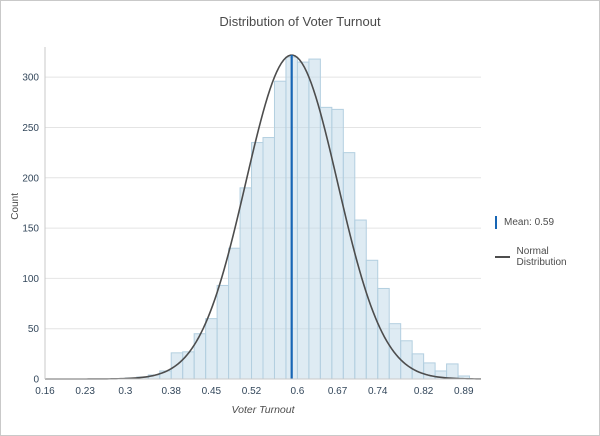 Image resolution: width=600 pixels, height=436 pixels. What do you see at coordinates (263, 410) in the screenshot?
I see `x-axis-title: Voter Turnout` at bounding box center [263, 410].